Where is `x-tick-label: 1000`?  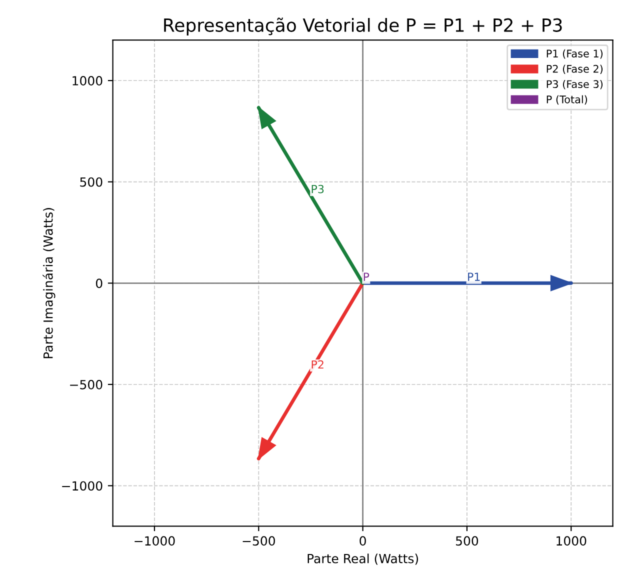 x-tick-label: 1000 is located at coordinates (571, 541).